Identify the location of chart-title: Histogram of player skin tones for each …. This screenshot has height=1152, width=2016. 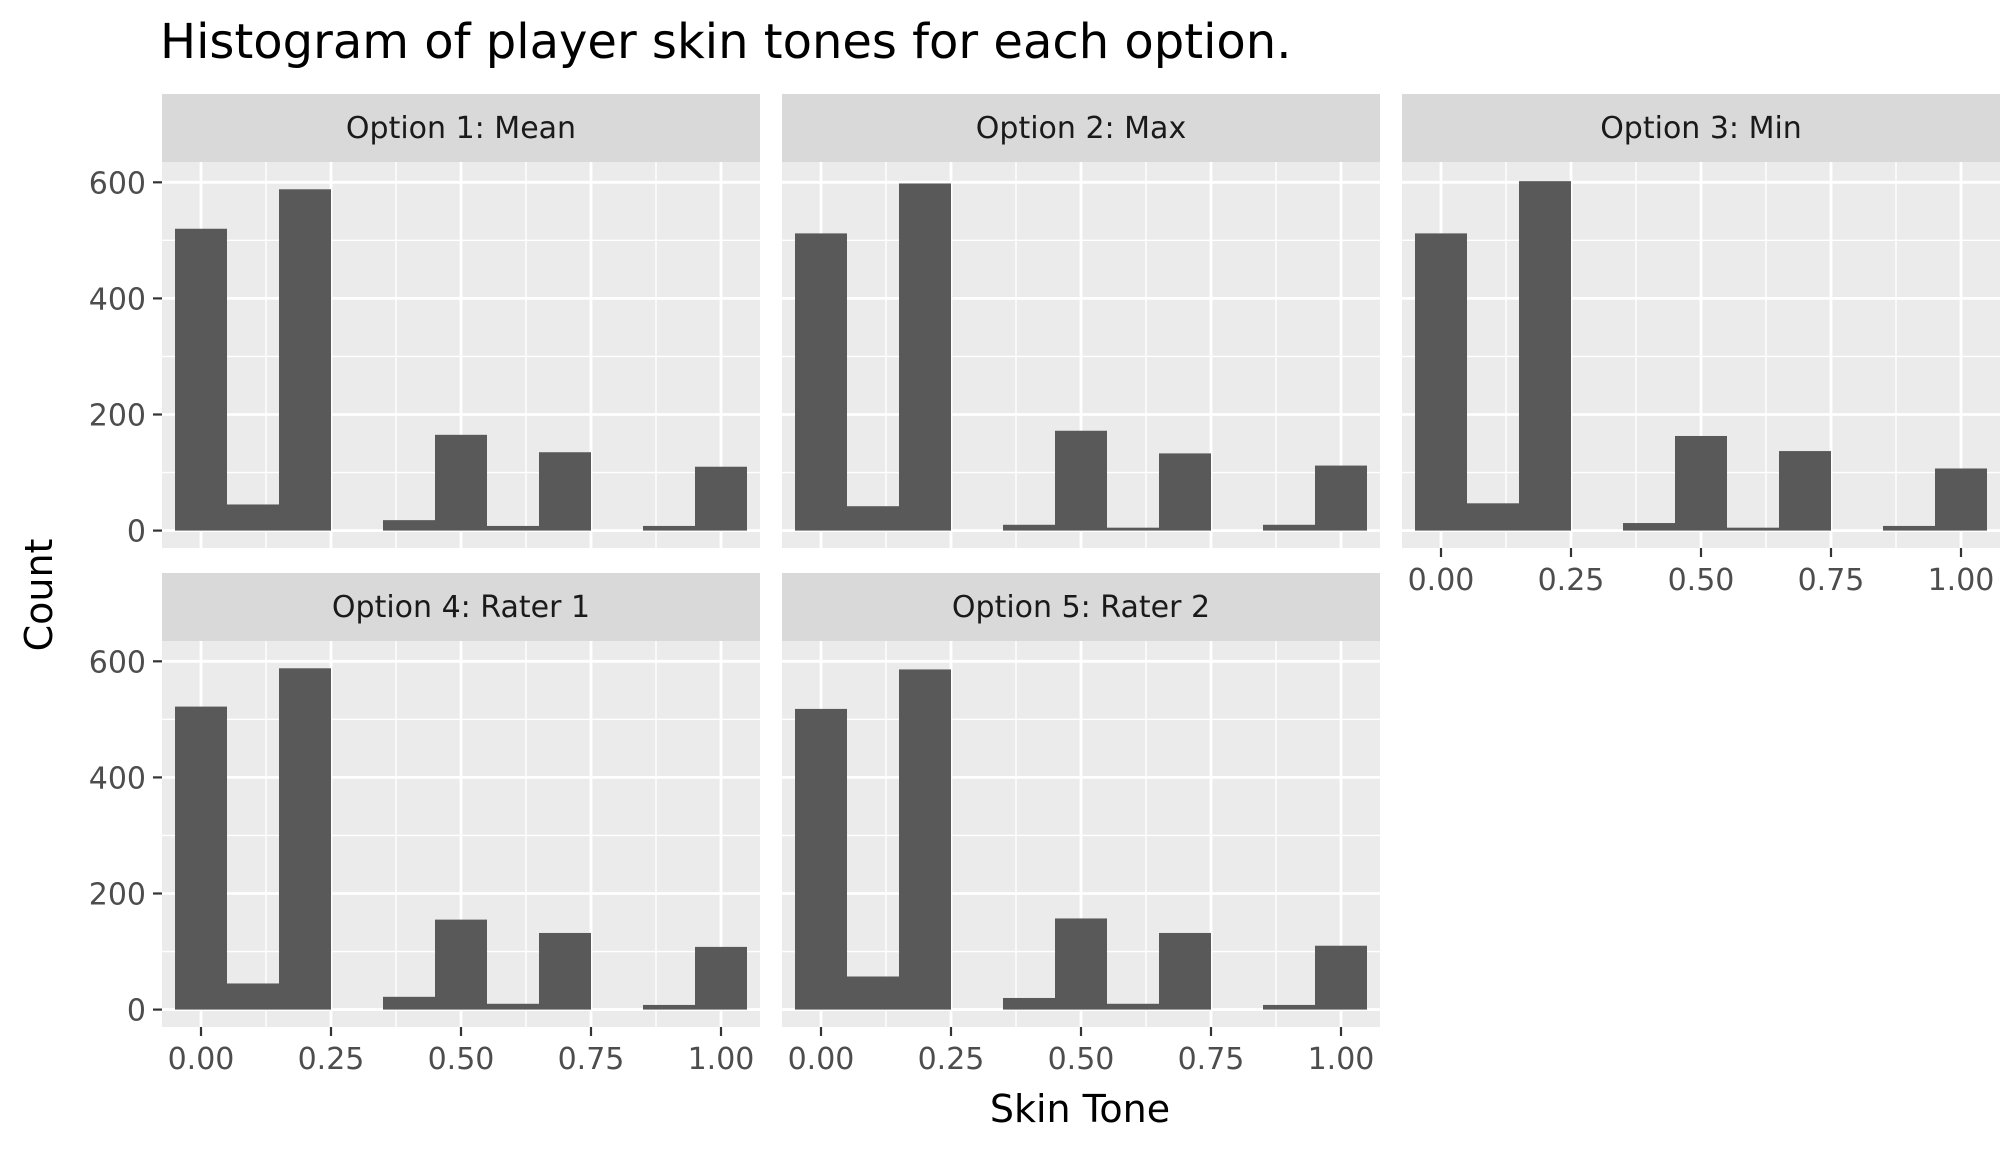
(725, 42).